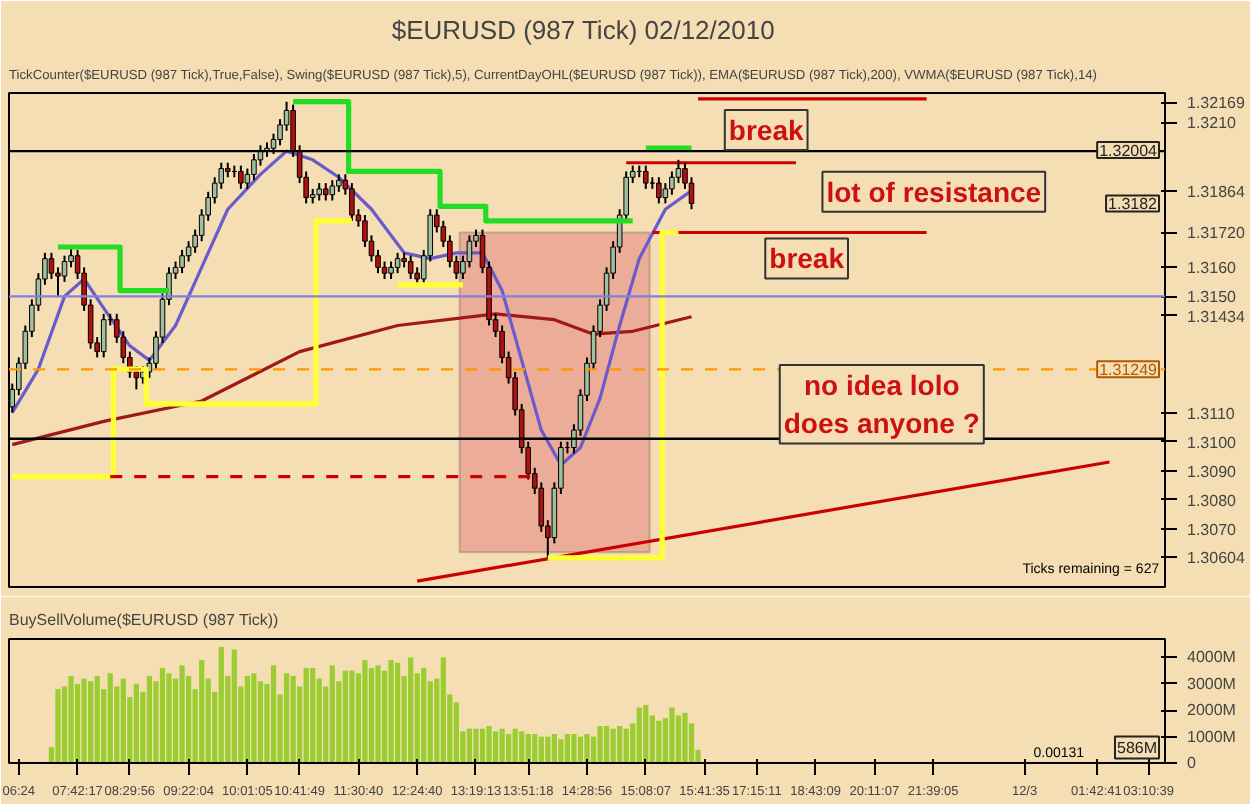  What do you see at coordinates (934, 191) in the screenshot?
I see `annotation: lot of resistance` at bounding box center [934, 191].